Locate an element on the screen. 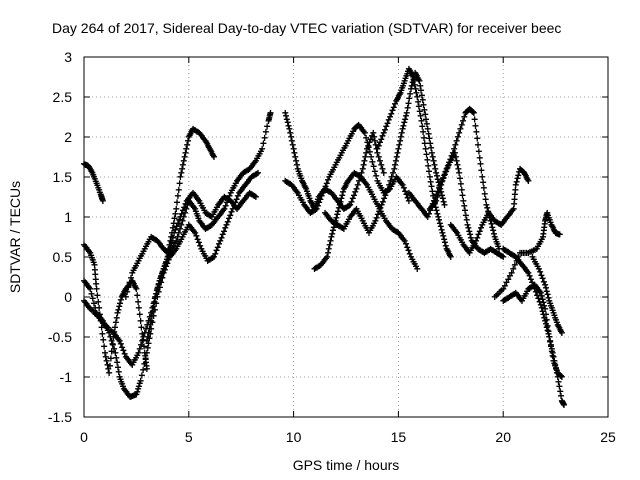 The height and width of the screenshot is (480, 640). x-tick-label: 10 is located at coordinates (294, 437).